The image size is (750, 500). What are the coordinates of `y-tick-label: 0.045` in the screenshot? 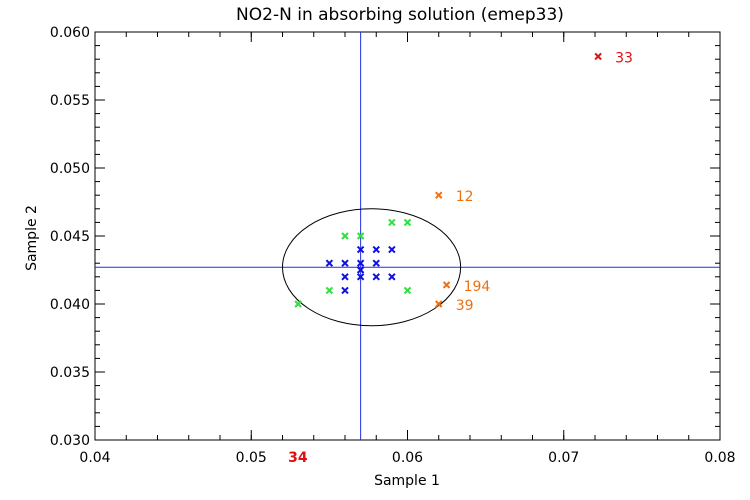 It's located at (70, 237).